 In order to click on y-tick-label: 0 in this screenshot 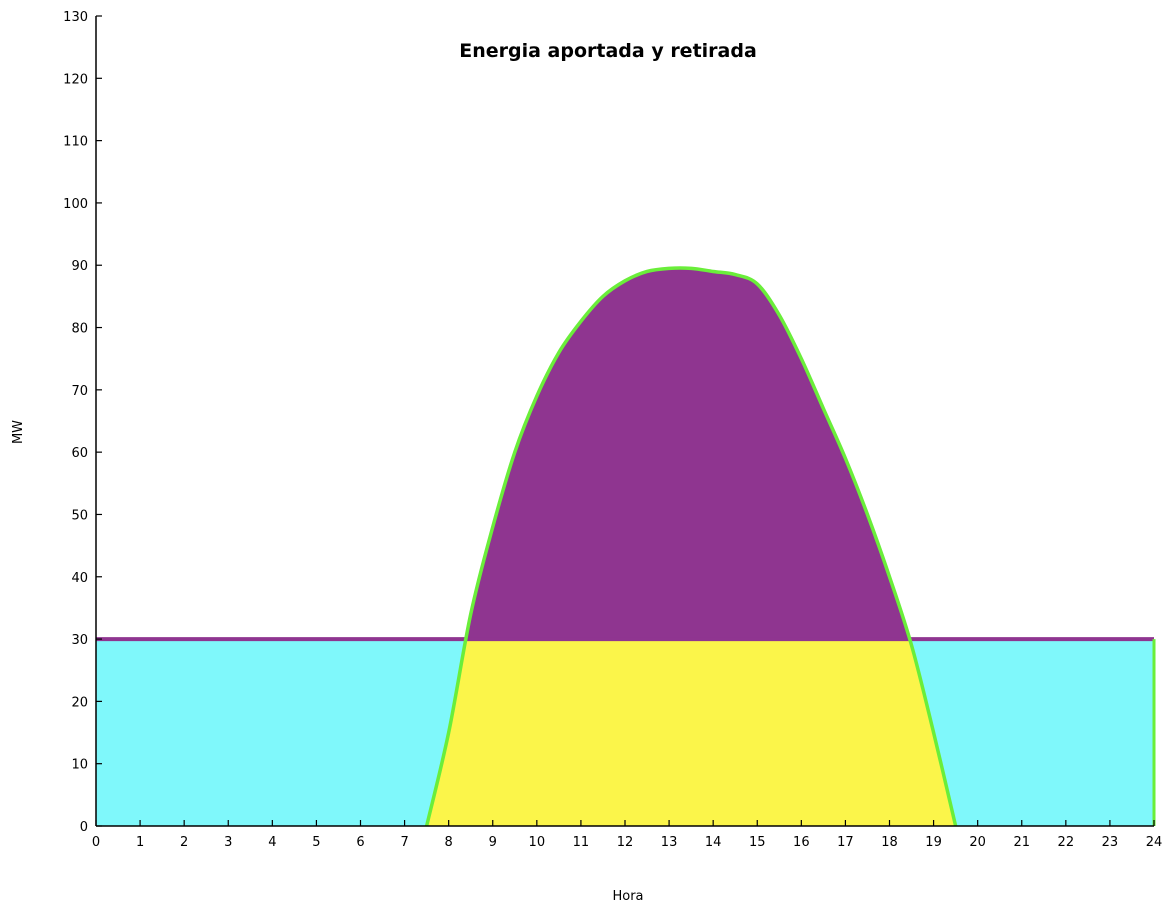, I will do `click(84, 827)`.